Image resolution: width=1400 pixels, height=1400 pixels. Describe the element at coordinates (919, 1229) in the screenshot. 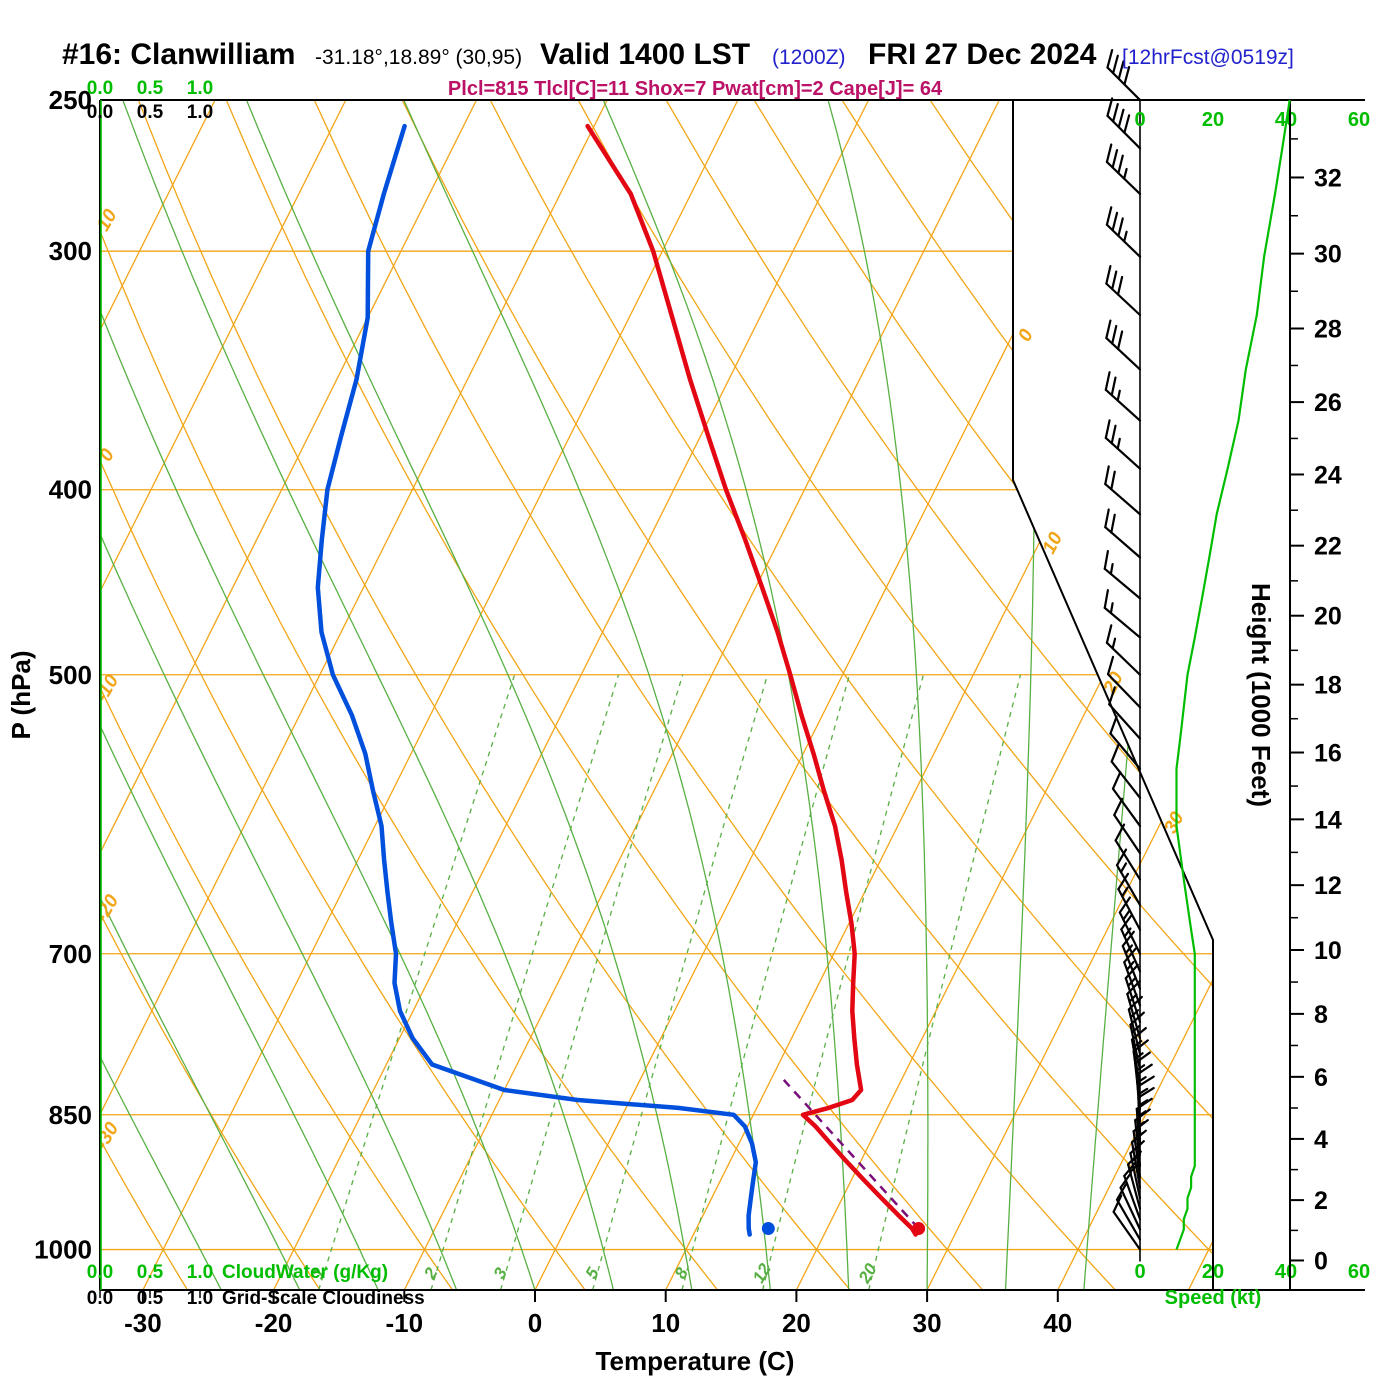

I see `surface-temp-dot` at that location.